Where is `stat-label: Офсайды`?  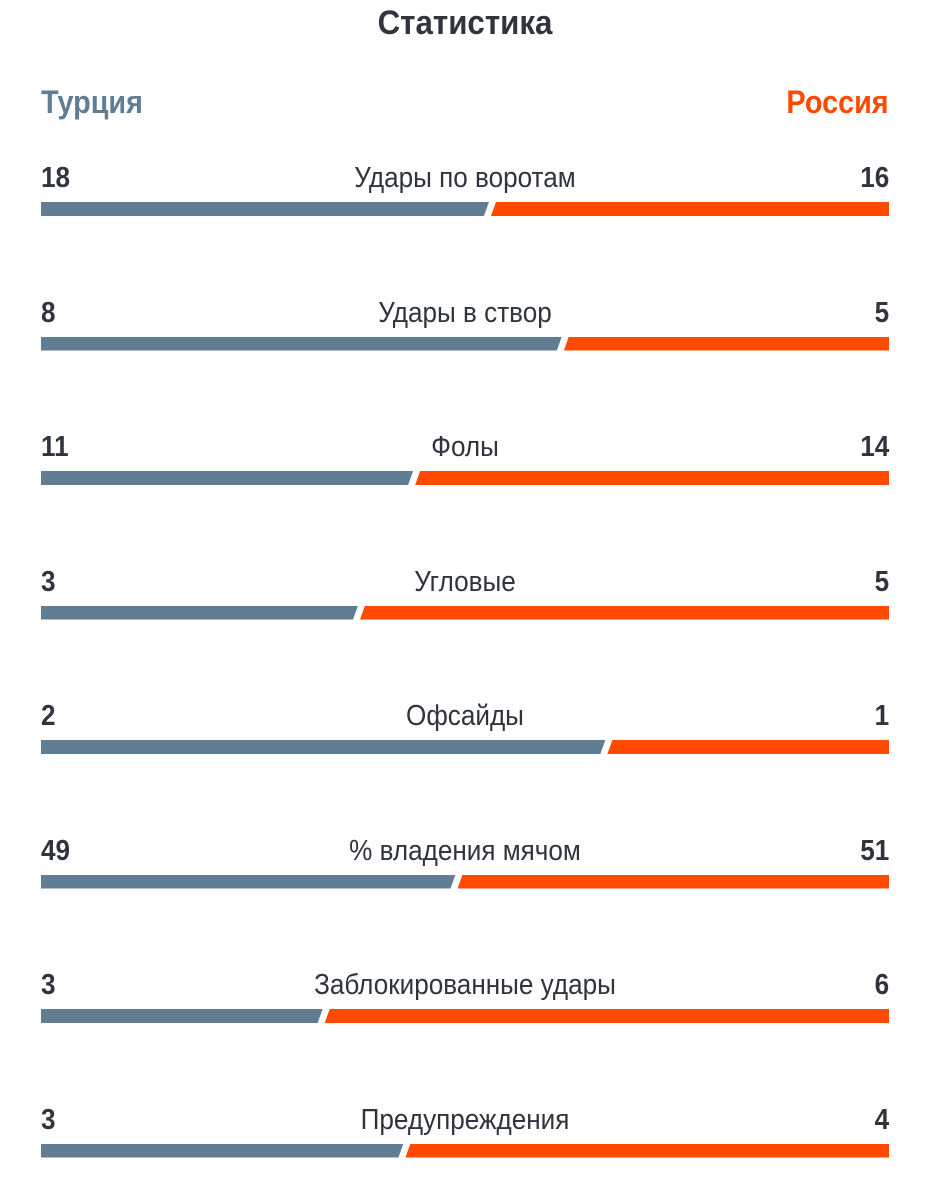 stat-label: Офсайды is located at coordinates (465, 716).